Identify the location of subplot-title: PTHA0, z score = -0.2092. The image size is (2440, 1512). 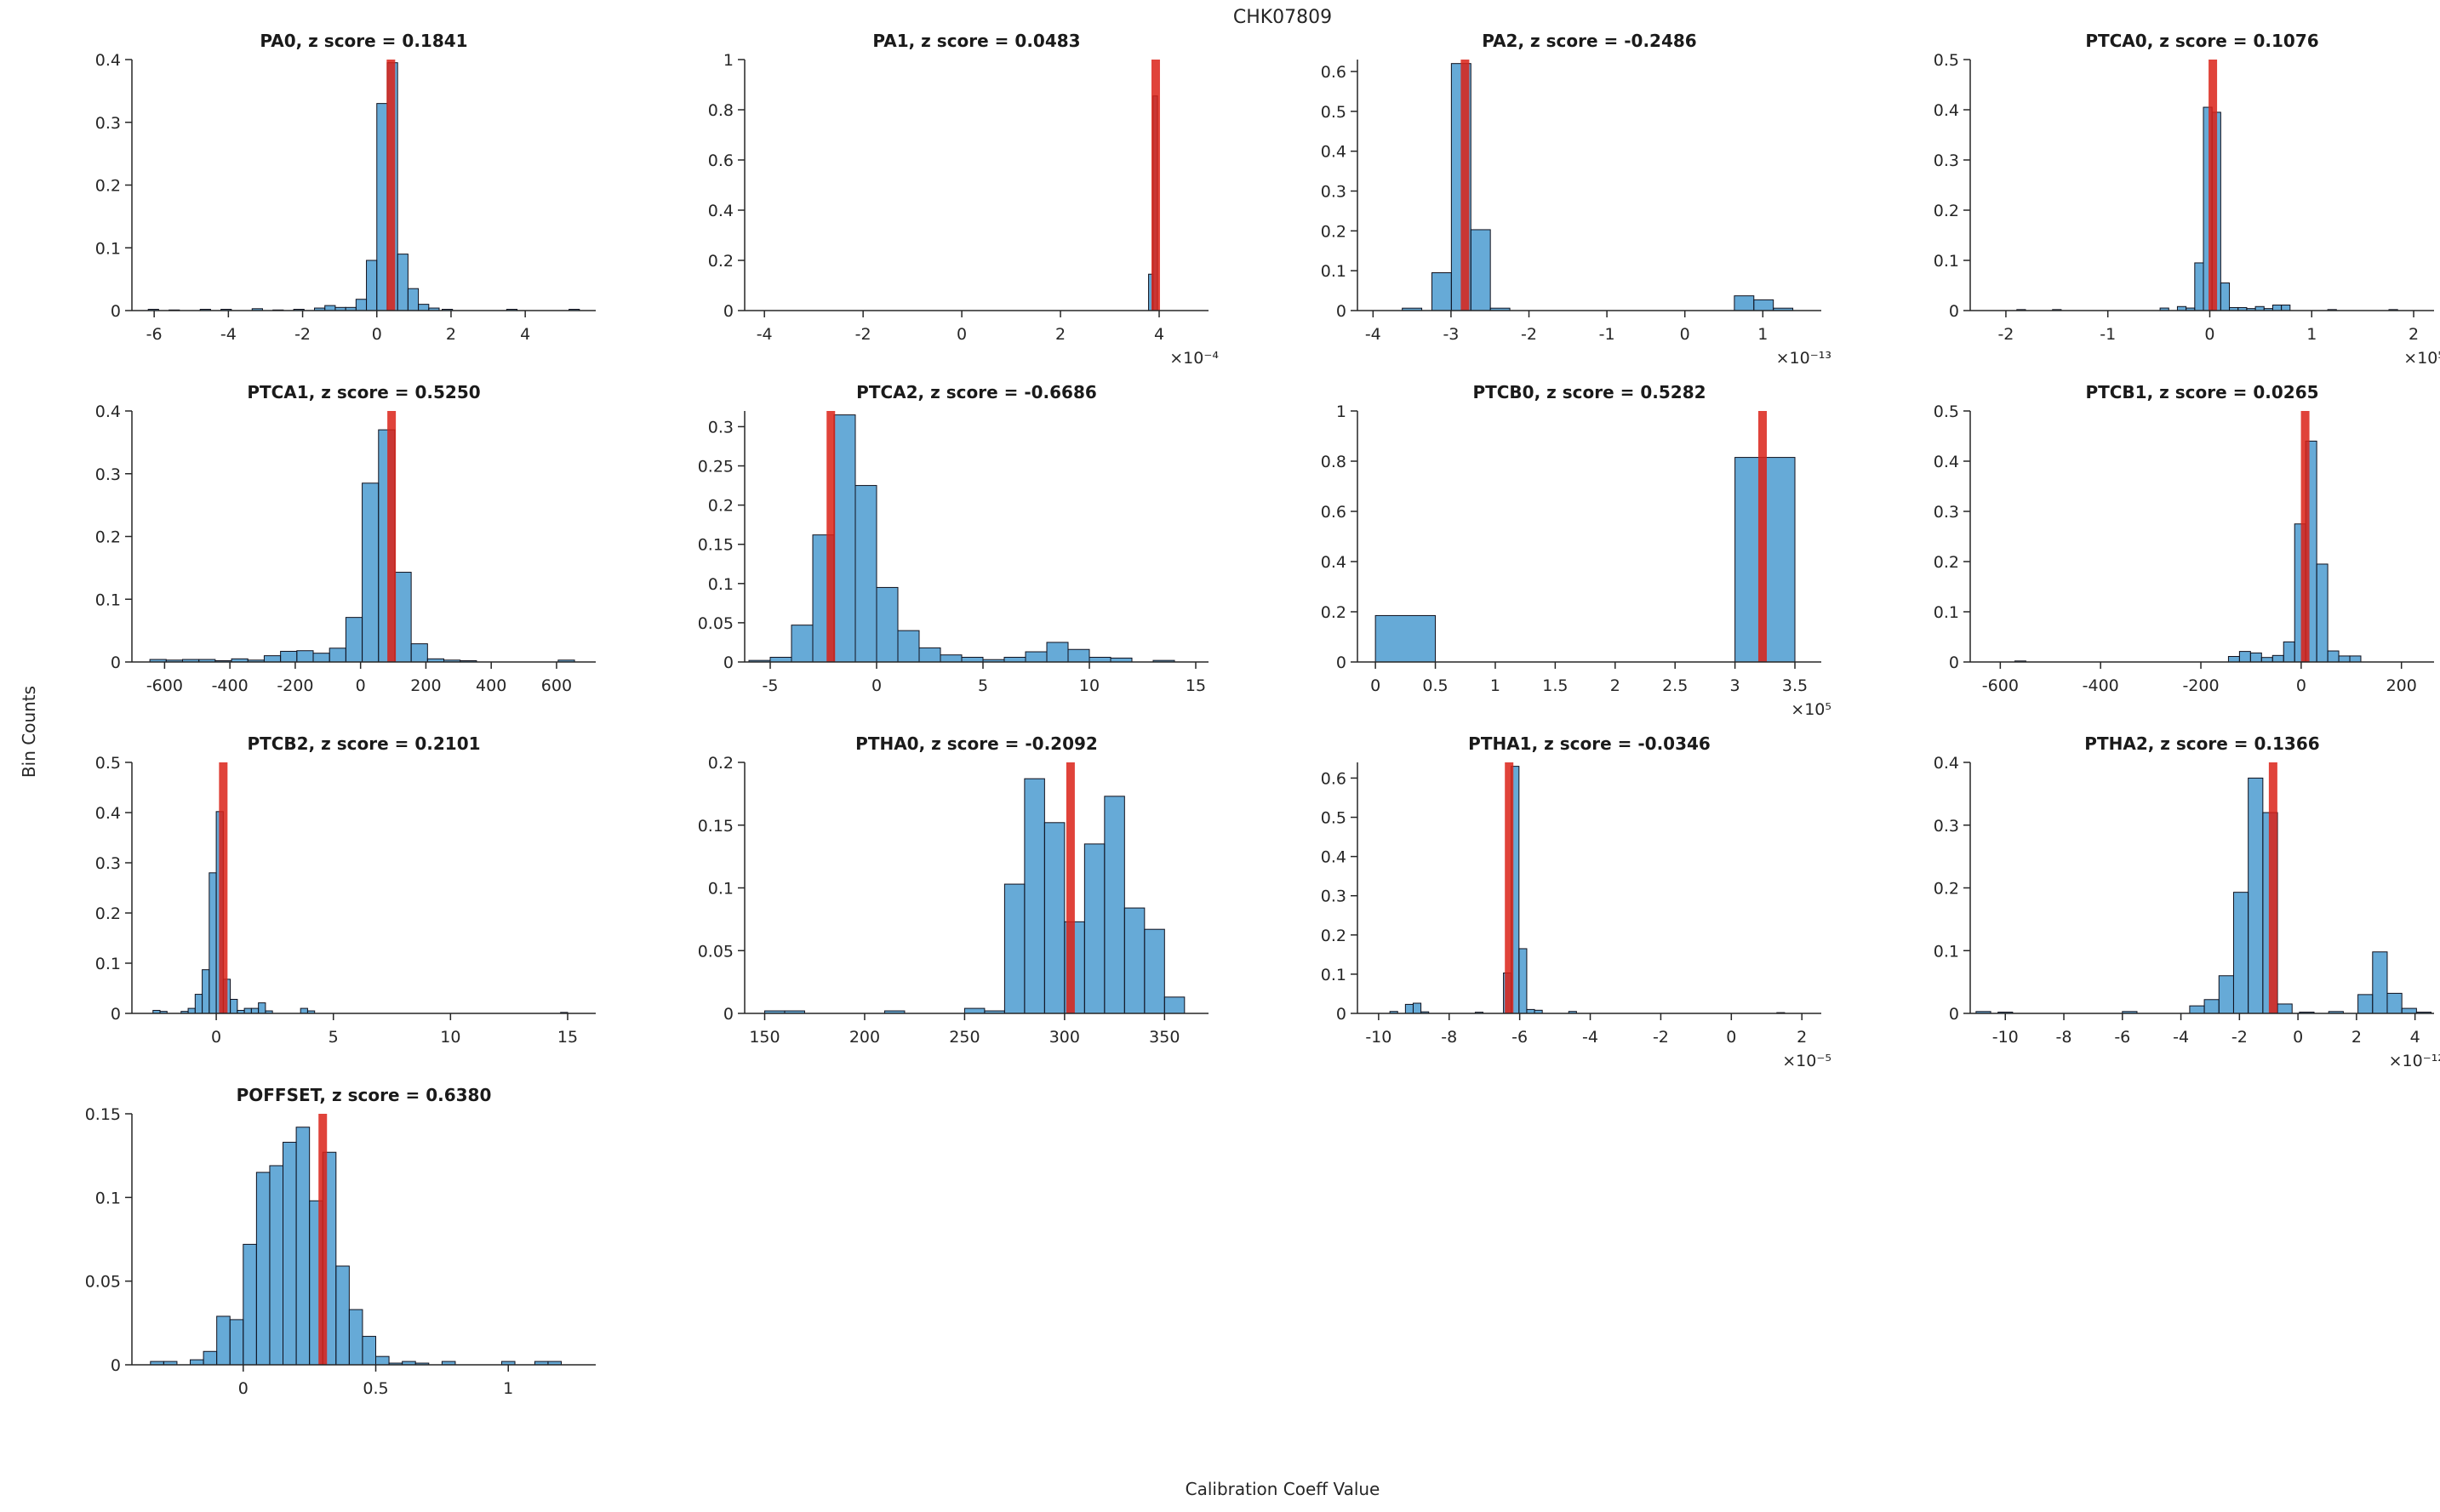
(976, 743).